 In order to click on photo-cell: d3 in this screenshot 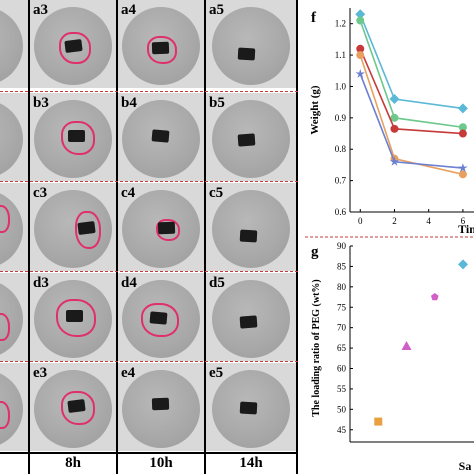, I will do `click(73, 317)`.